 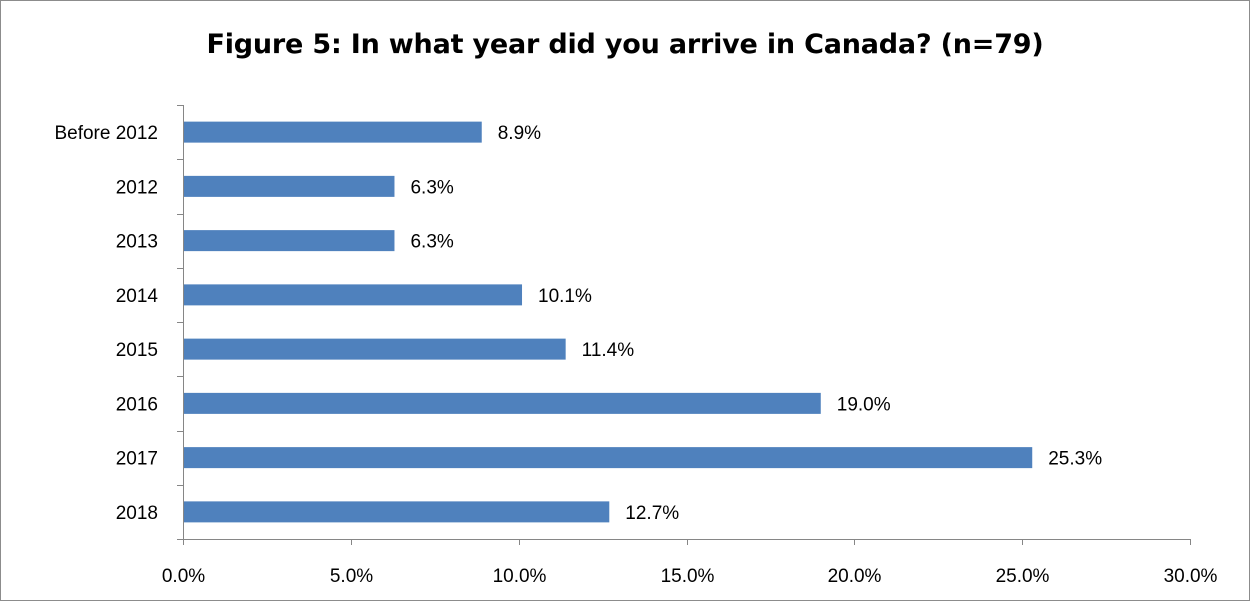 What do you see at coordinates (106, 133) in the screenshot?
I see `category-label-0: Before 2012` at bounding box center [106, 133].